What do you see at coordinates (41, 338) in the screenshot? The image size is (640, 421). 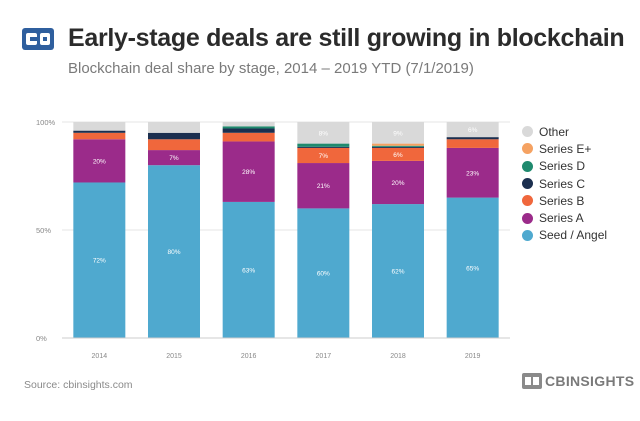 I see `y-tick-label: 0%` at bounding box center [41, 338].